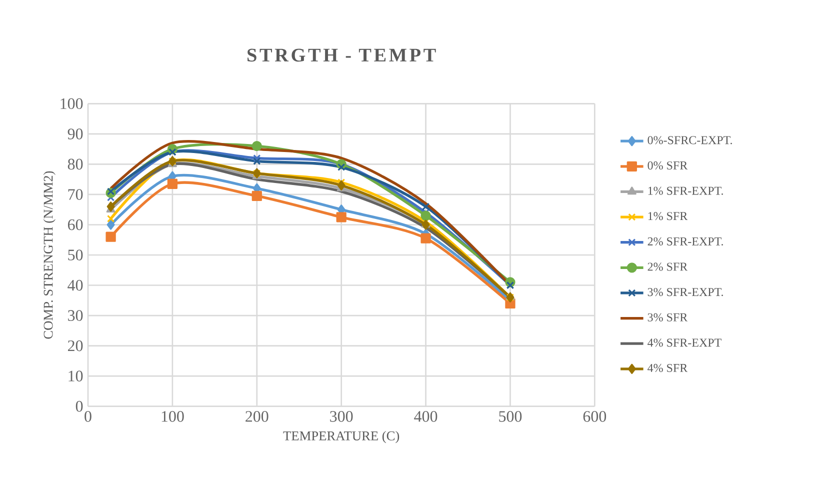 This screenshot has height=501, width=818. I want to click on y-tick-label: 80, so click(75, 164).